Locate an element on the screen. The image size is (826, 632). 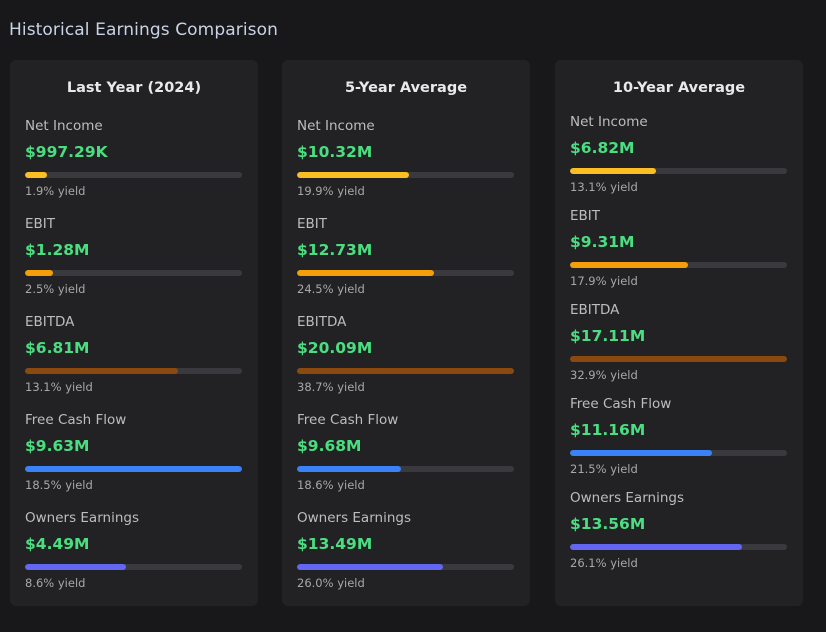
metric-net-income: Net Income $6.82M 13.1% yield is located at coordinates (678, 163).